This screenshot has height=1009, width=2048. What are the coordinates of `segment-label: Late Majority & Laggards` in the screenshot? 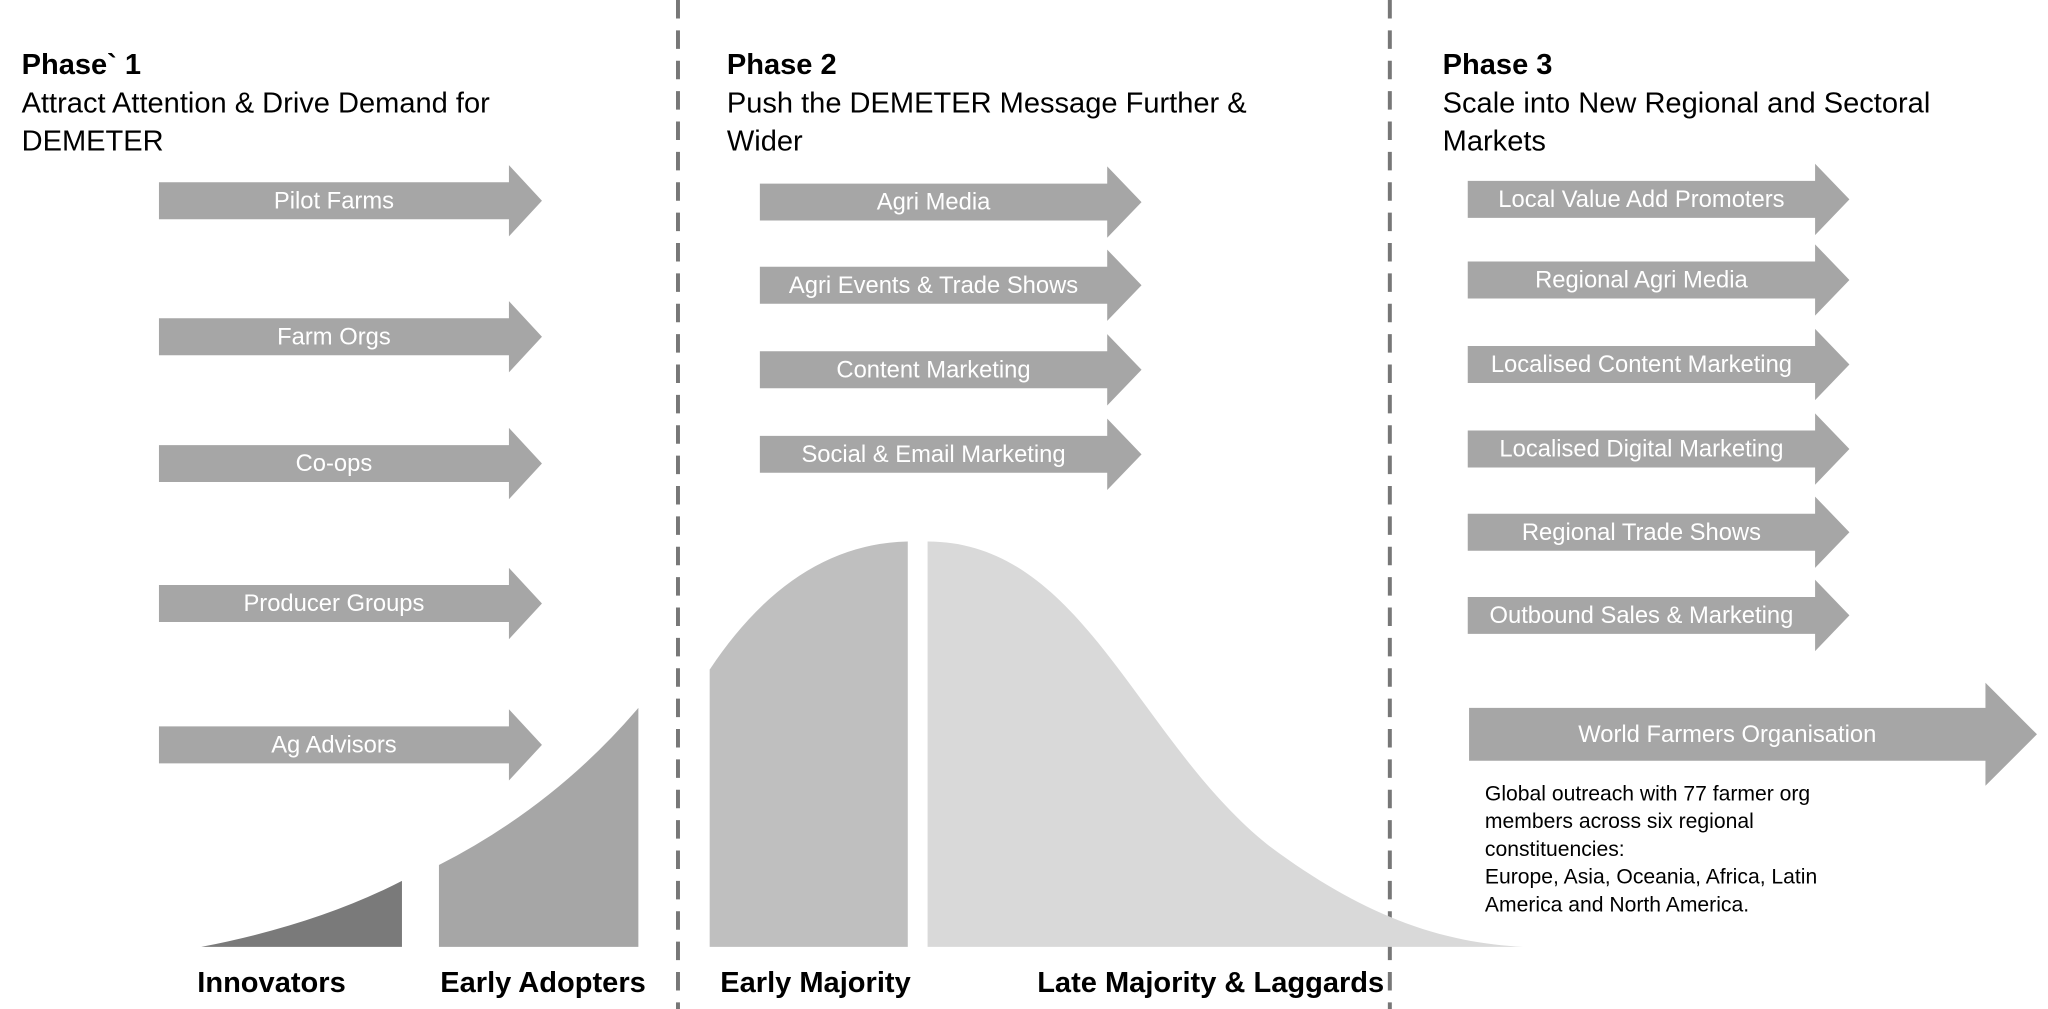 It's located at (1210, 983).